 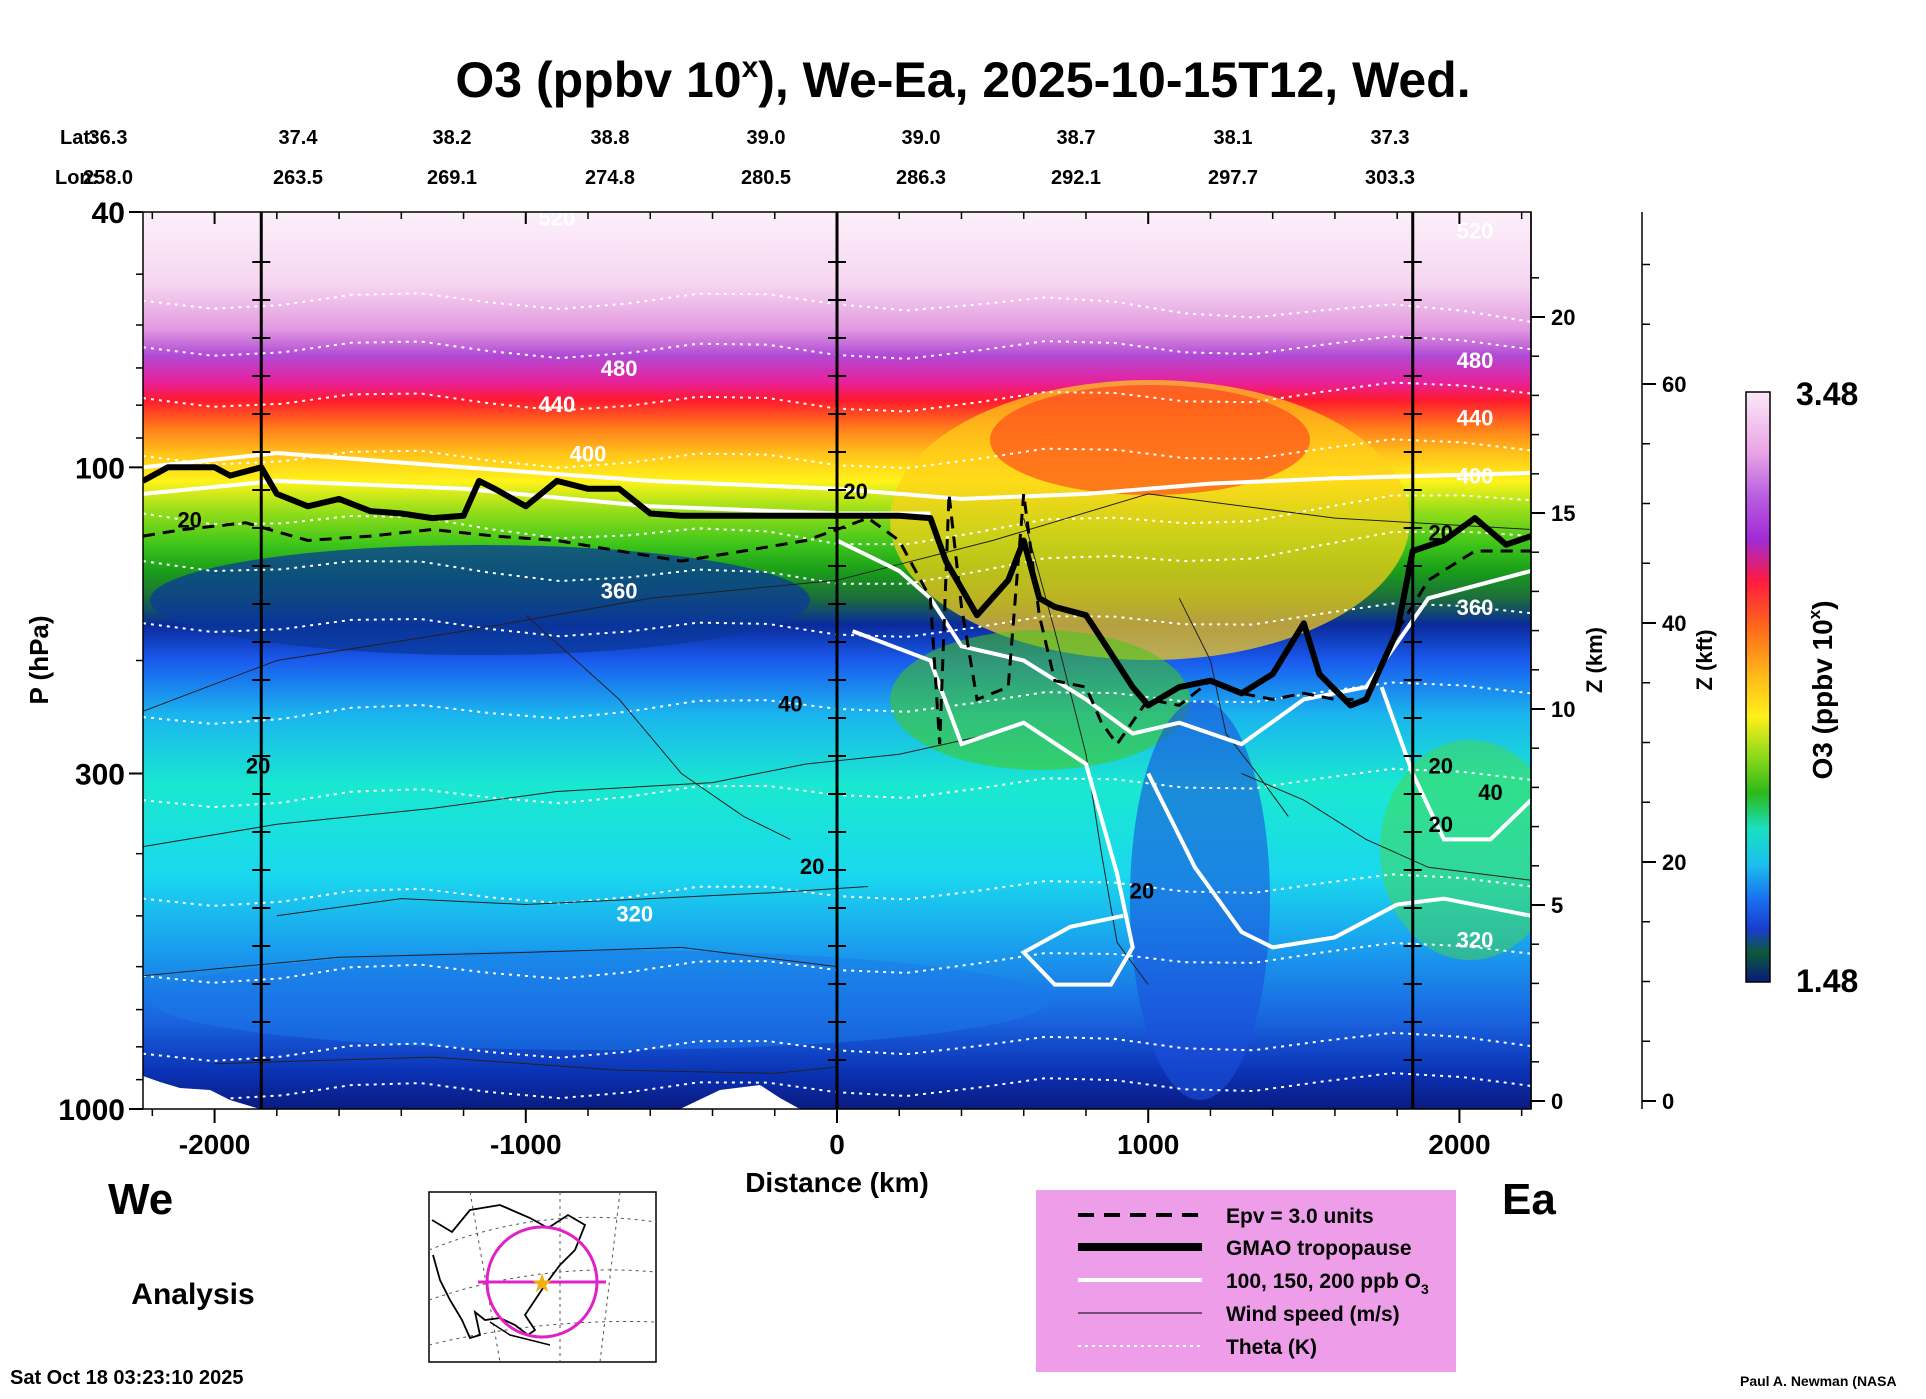 What do you see at coordinates (1663, 663) in the screenshot?
I see `z-kft-axis: 0 20 40 60` at bounding box center [1663, 663].